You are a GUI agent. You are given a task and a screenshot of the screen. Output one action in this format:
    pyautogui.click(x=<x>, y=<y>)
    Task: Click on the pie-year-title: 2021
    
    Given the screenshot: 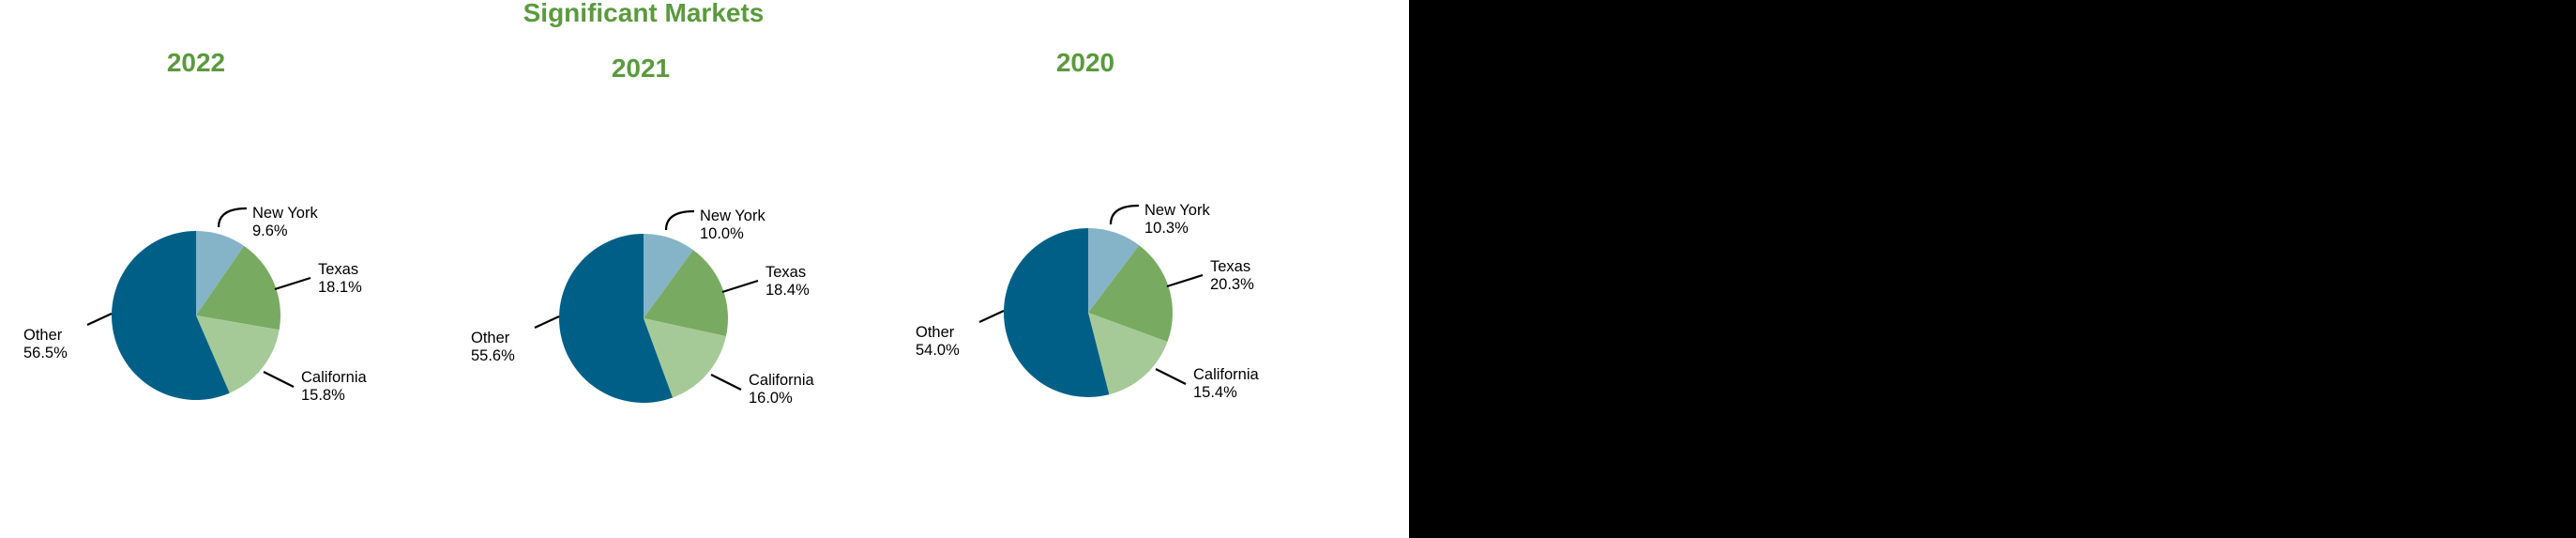 What is the action you would take?
    pyautogui.click(x=641, y=68)
    